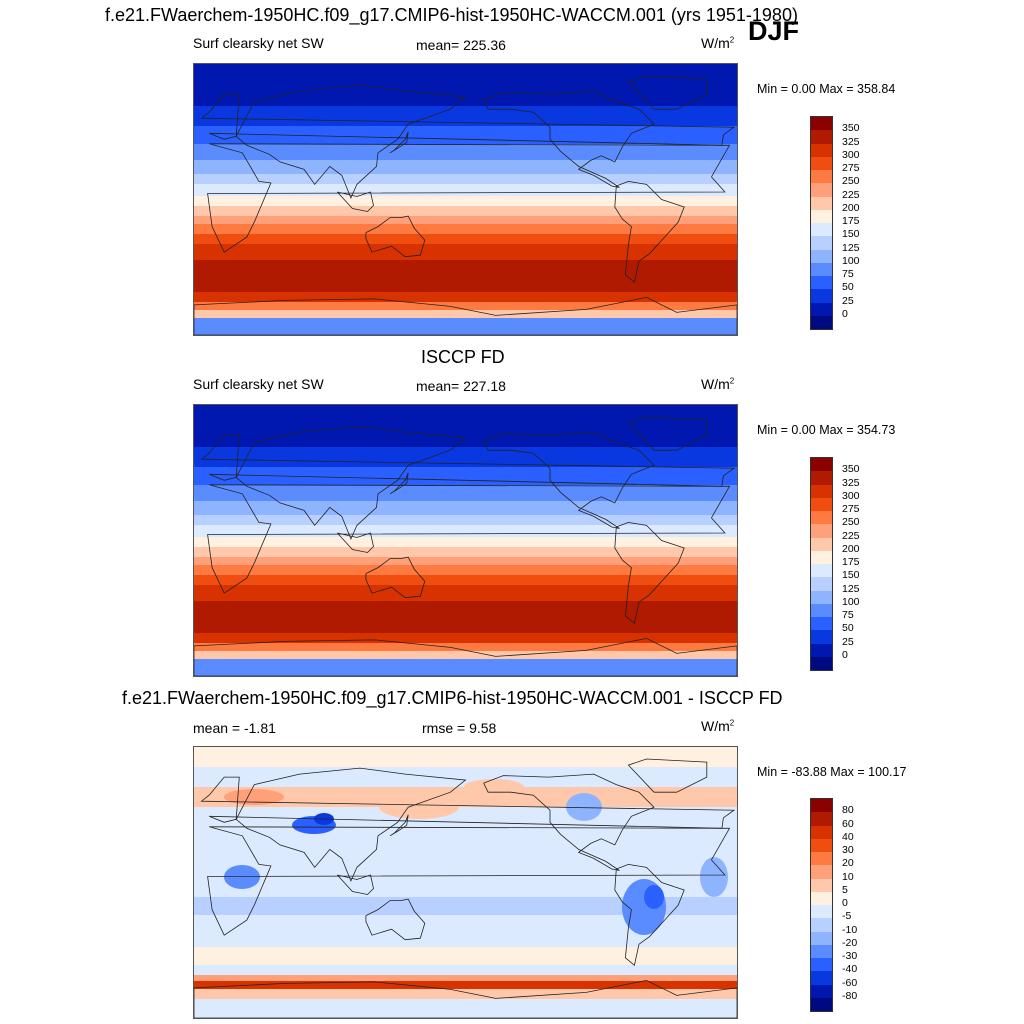 The image size is (1024, 1024). I want to click on panel3-unit-label: W/m2, so click(717, 726).